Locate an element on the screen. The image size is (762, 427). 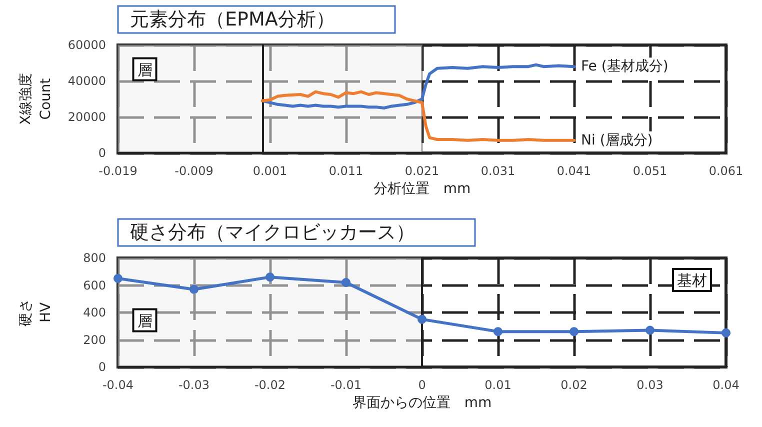
chart-title: 硬さ分布（マイクロビッカース） is located at coordinates (272, 233).